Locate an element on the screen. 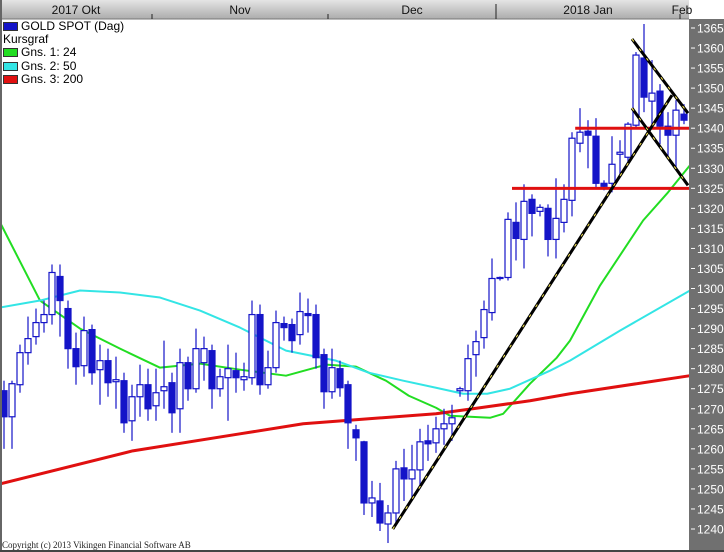  y-tick-label: 1285 is located at coordinates (710, 349).